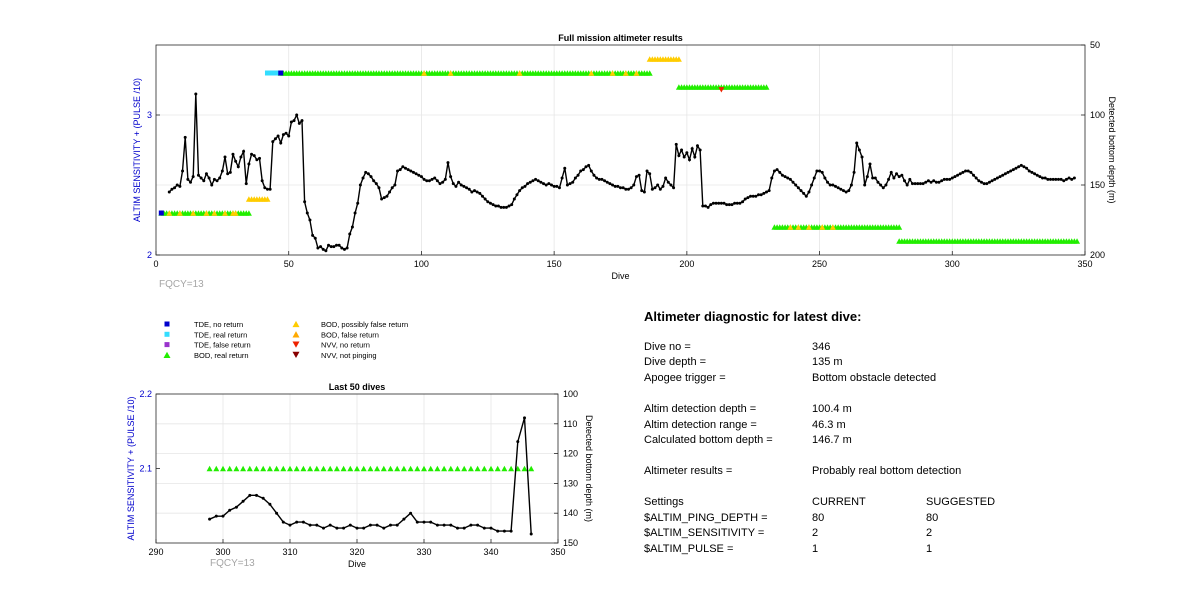  What do you see at coordinates (421, 264) in the screenshot?
I see `x-tick-label: 100` at bounding box center [421, 264].